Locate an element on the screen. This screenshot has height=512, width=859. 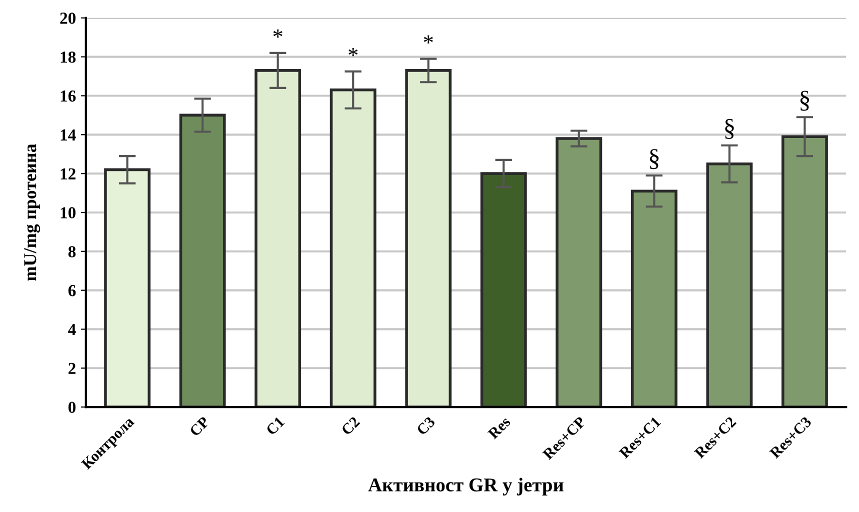
x-tick-label: Res is located at coordinates (499, 428).